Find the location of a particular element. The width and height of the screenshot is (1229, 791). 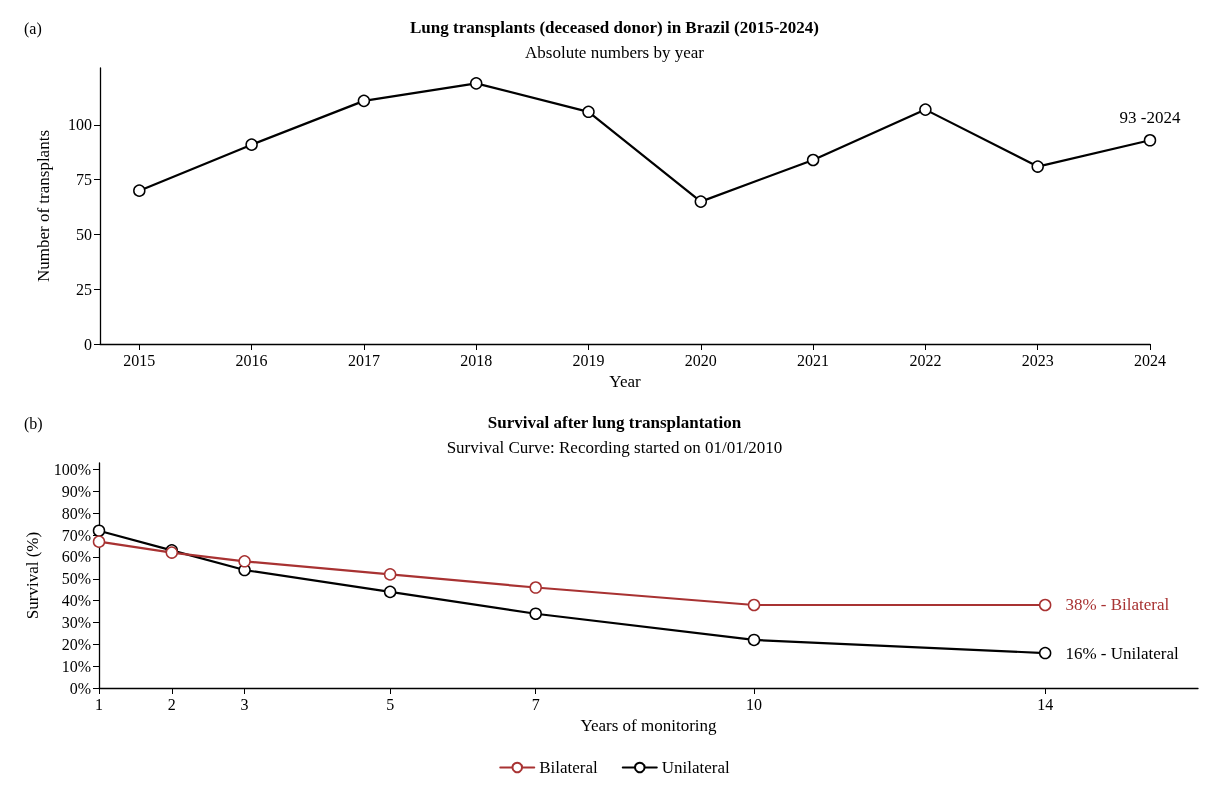

y-axis-title: Survival (%) is located at coordinates (32, 575).